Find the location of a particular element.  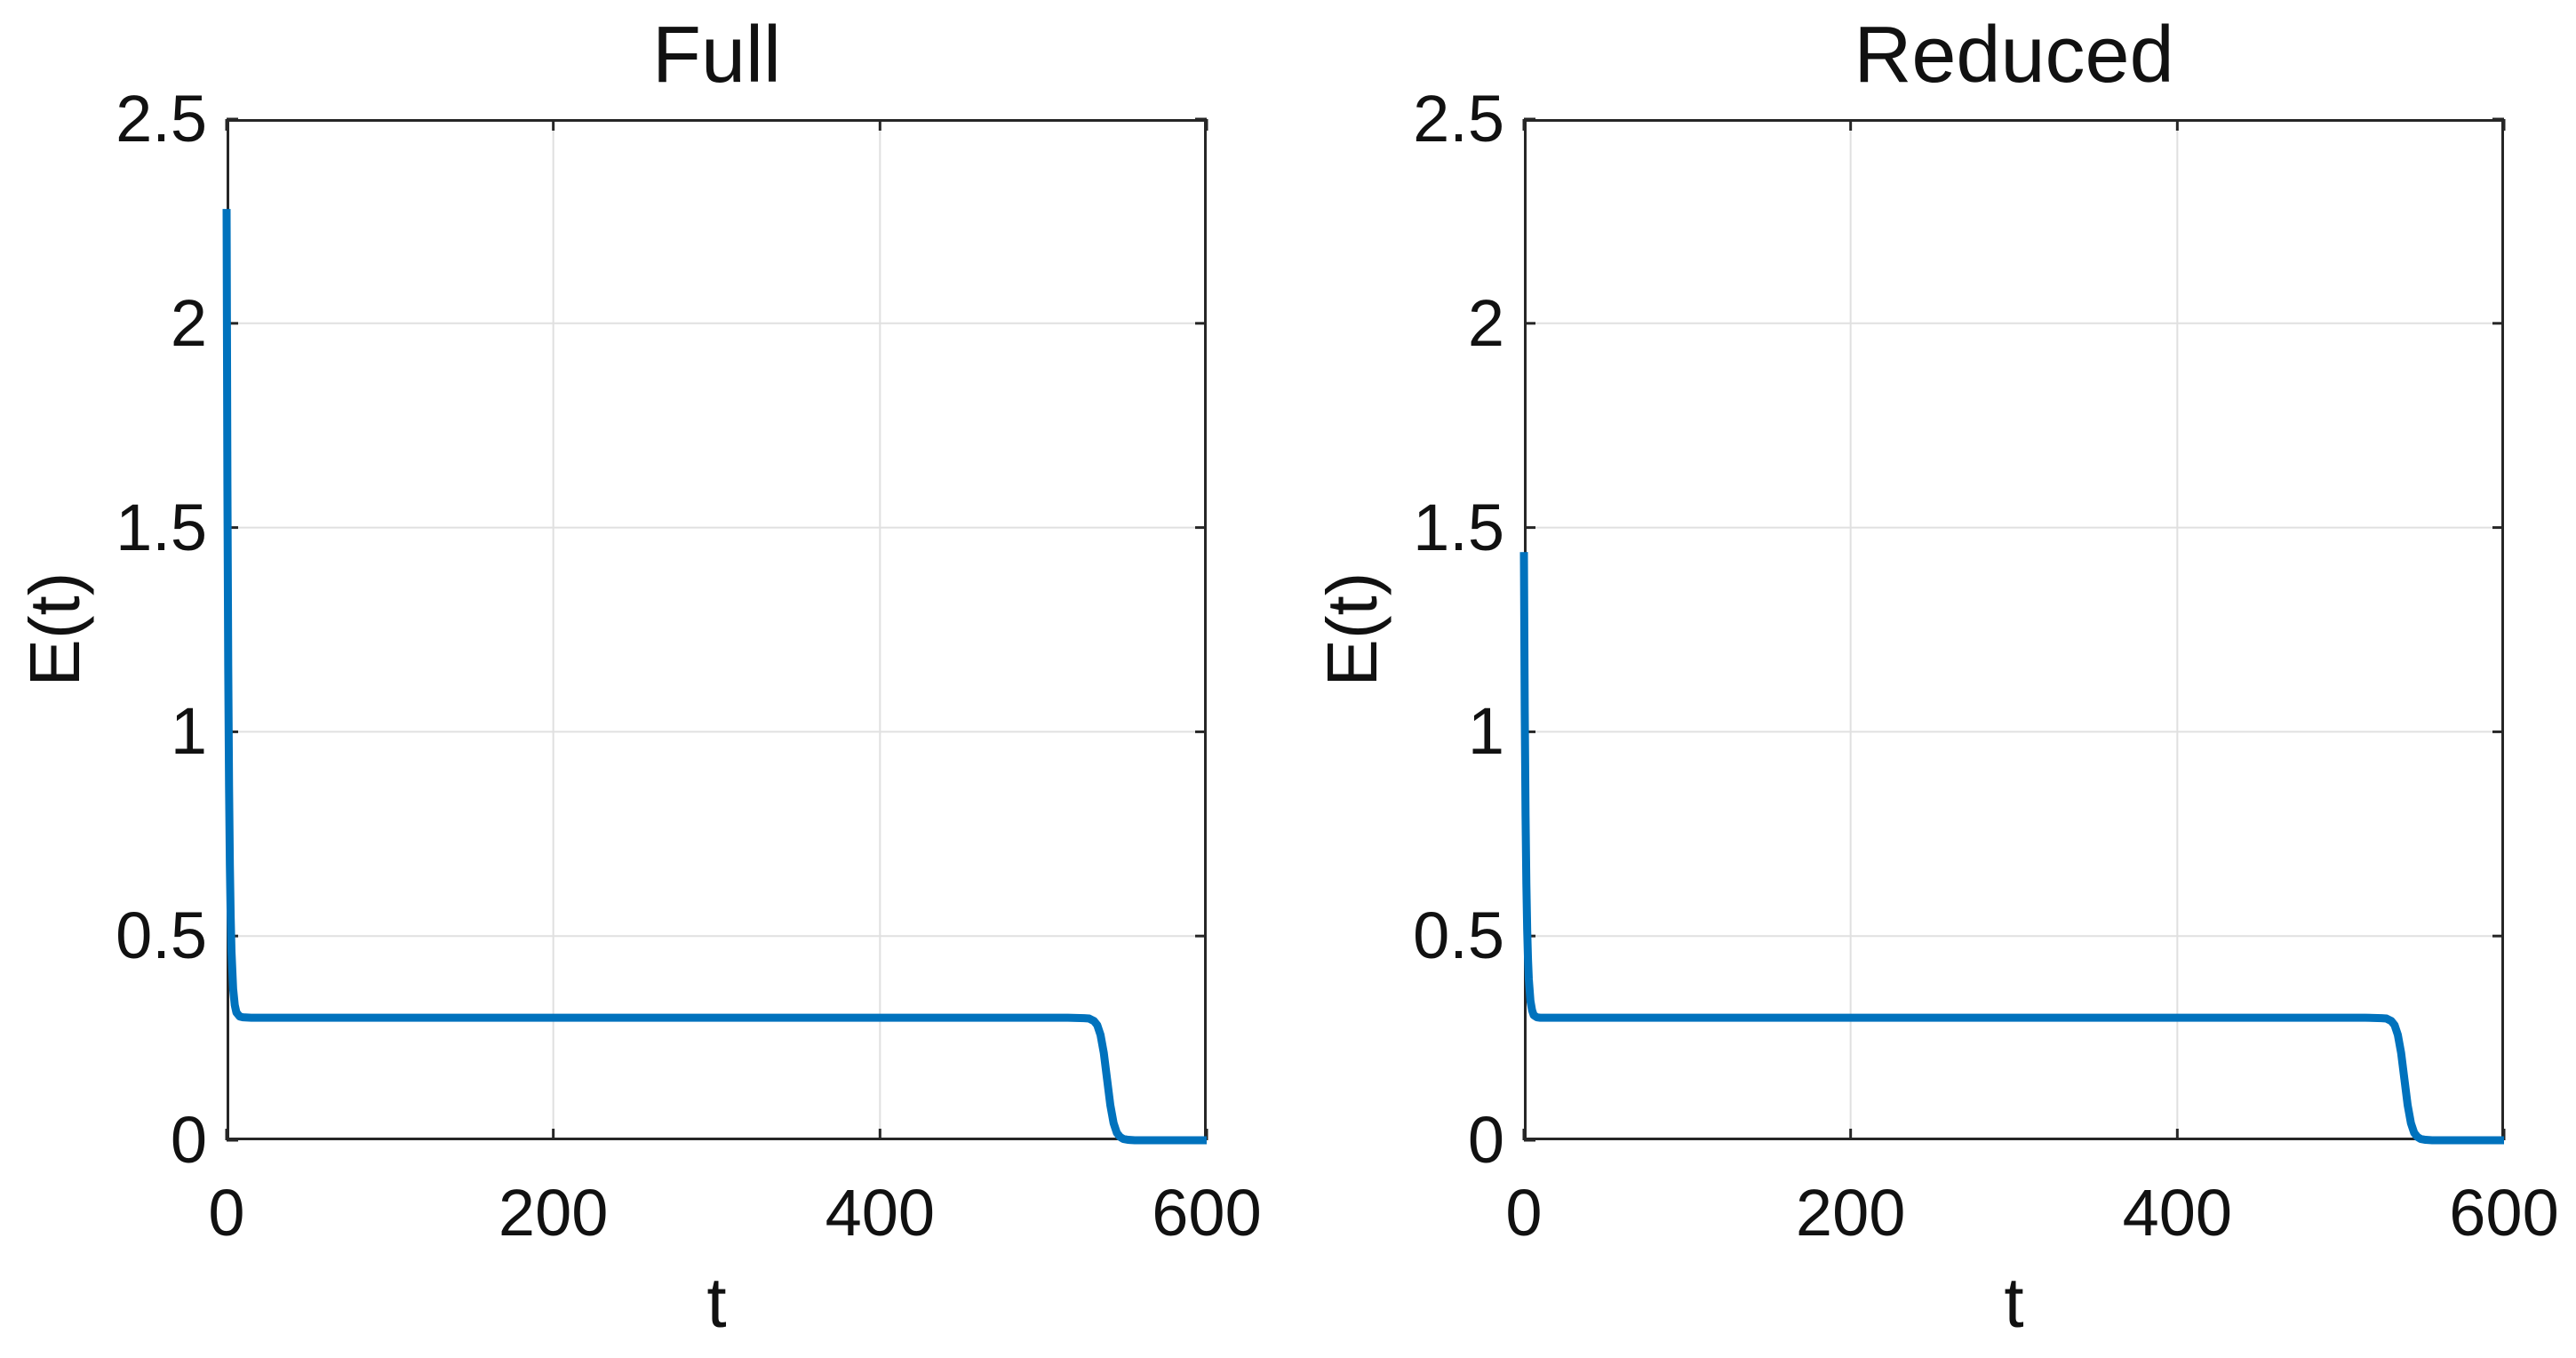

panel-title-reduced: Reduced is located at coordinates (2014, 55).